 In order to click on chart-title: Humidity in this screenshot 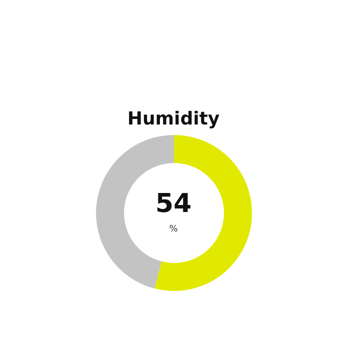, I will do `click(173, 119)`.